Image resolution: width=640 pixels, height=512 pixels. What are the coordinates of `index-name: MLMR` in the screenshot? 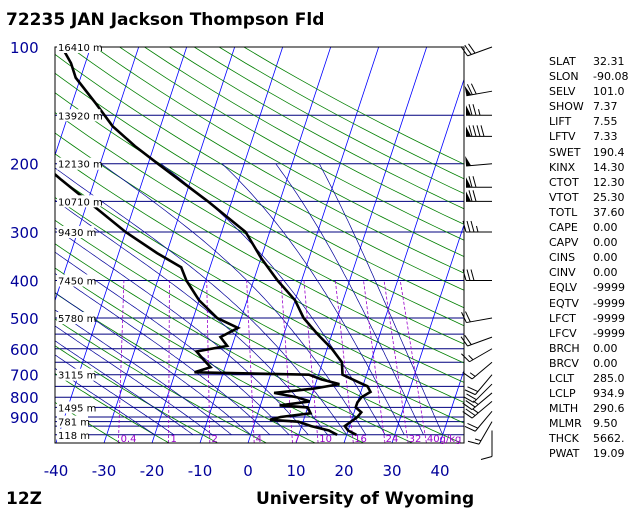 It's located at (565, 424).